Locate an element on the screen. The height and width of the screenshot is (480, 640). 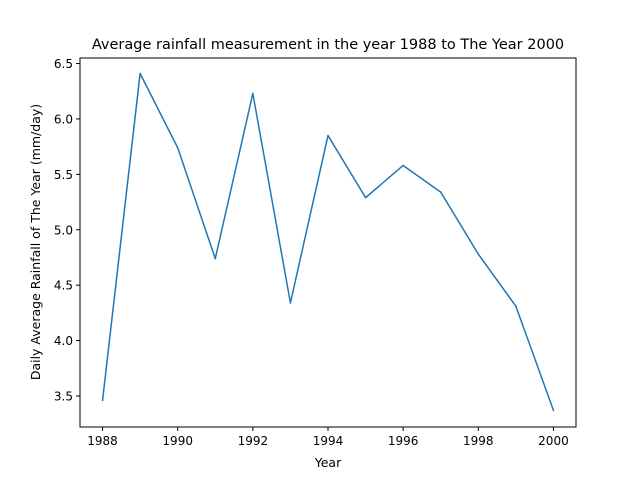
x-tick-label-2000: 2000 is located at coordinates (553, 441).